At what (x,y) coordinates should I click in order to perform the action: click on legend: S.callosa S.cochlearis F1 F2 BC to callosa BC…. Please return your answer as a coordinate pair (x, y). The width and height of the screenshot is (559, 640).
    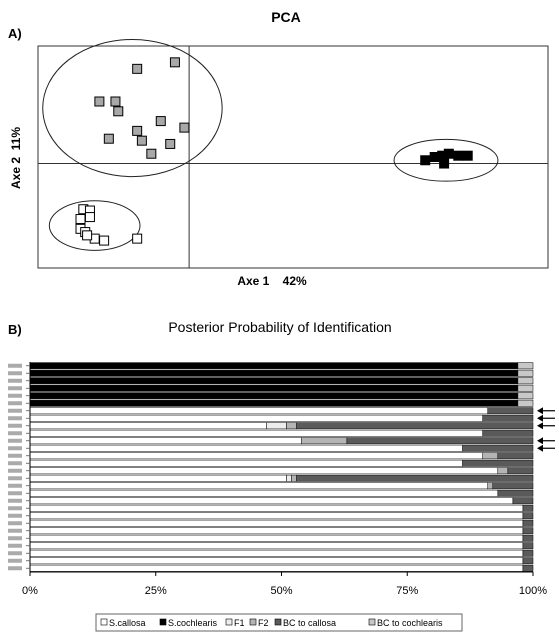
    Looking at the image, I should click on (279, 622).